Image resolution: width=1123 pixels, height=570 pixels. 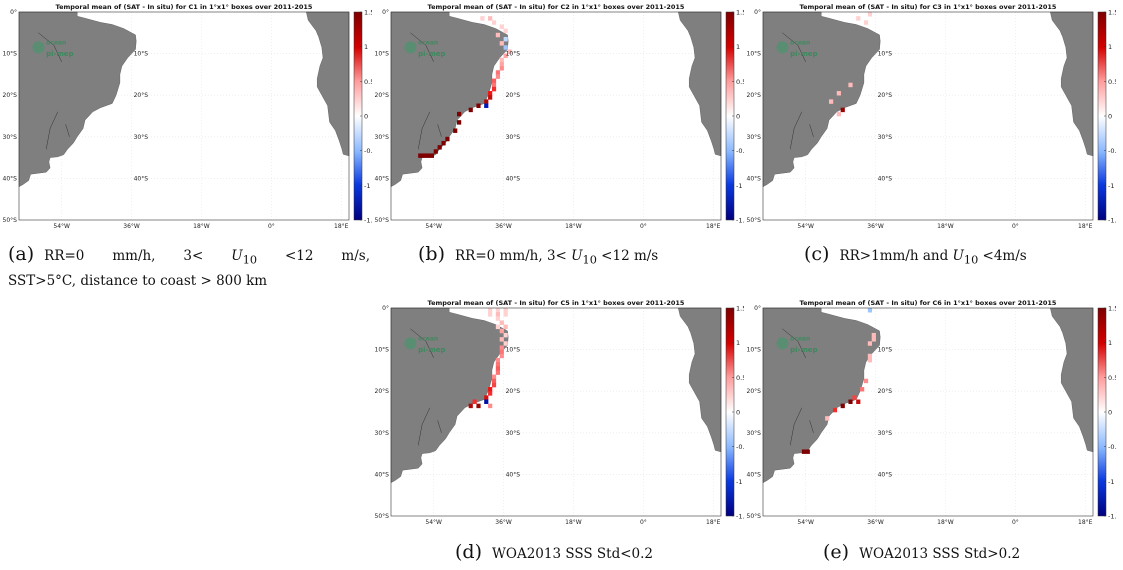 I want to click on y-tick-label: 20°S, so click(x=382, y=95).